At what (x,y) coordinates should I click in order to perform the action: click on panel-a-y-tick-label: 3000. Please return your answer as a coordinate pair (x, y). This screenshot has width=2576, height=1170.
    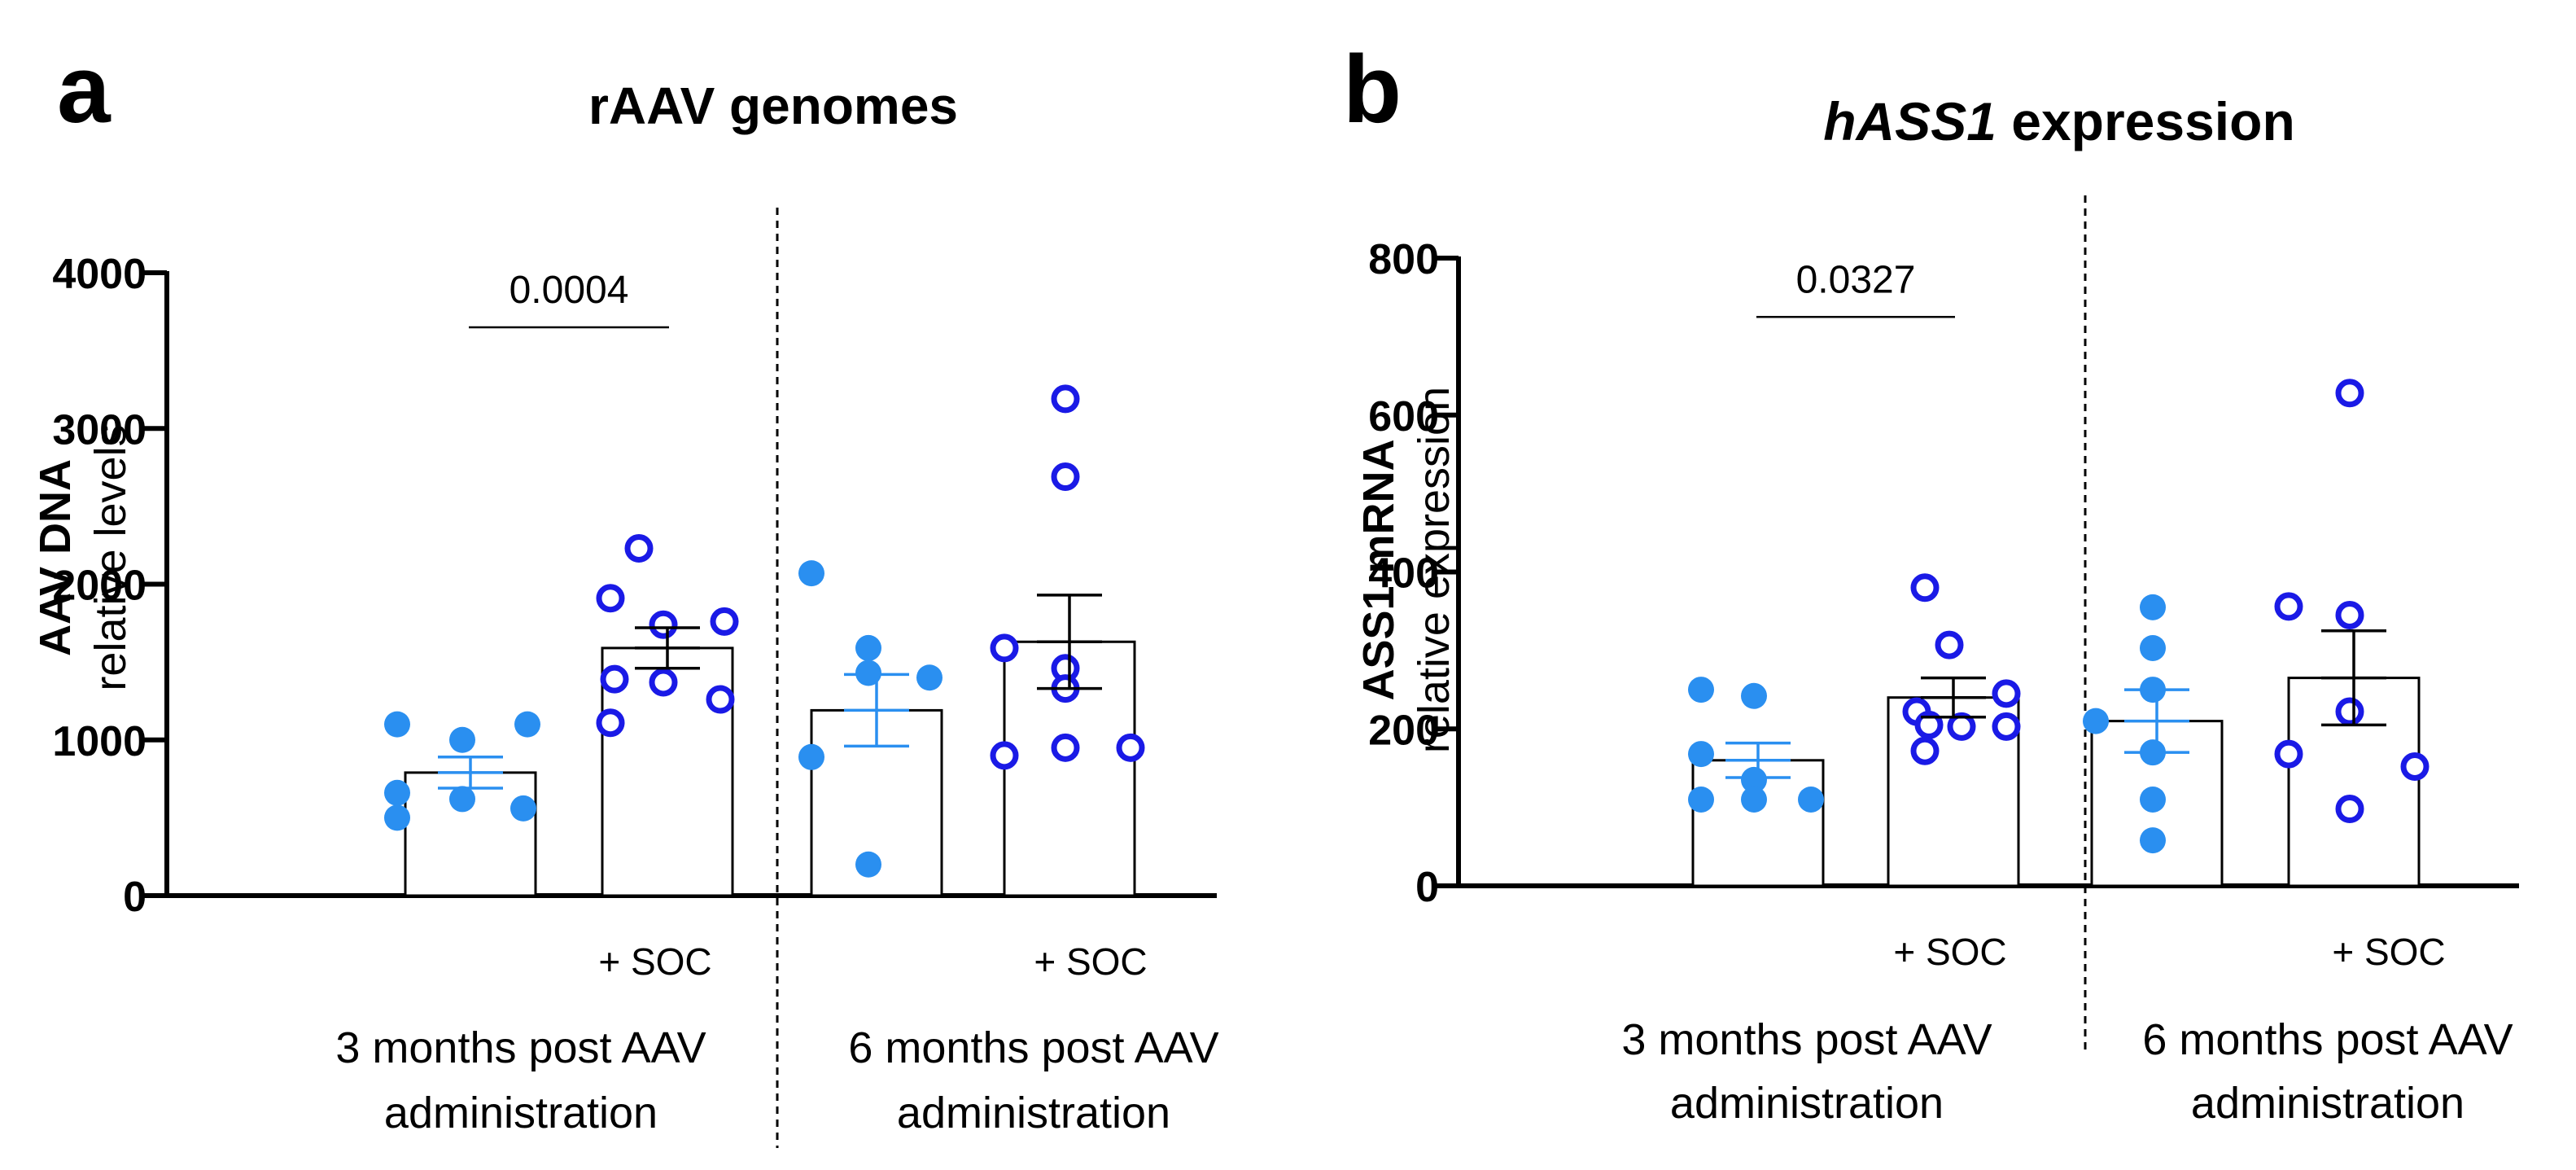
    Looking at the image, I should click on (99, 430).